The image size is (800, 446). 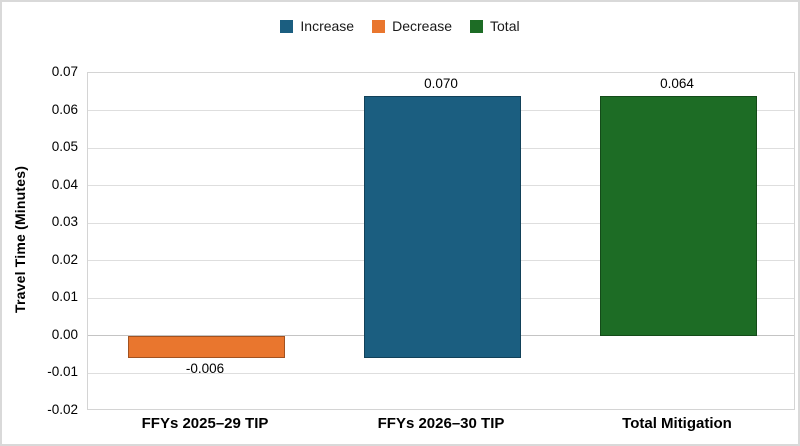 I want to click on y-tick-label: -0.02, so click(x=62, y=409).